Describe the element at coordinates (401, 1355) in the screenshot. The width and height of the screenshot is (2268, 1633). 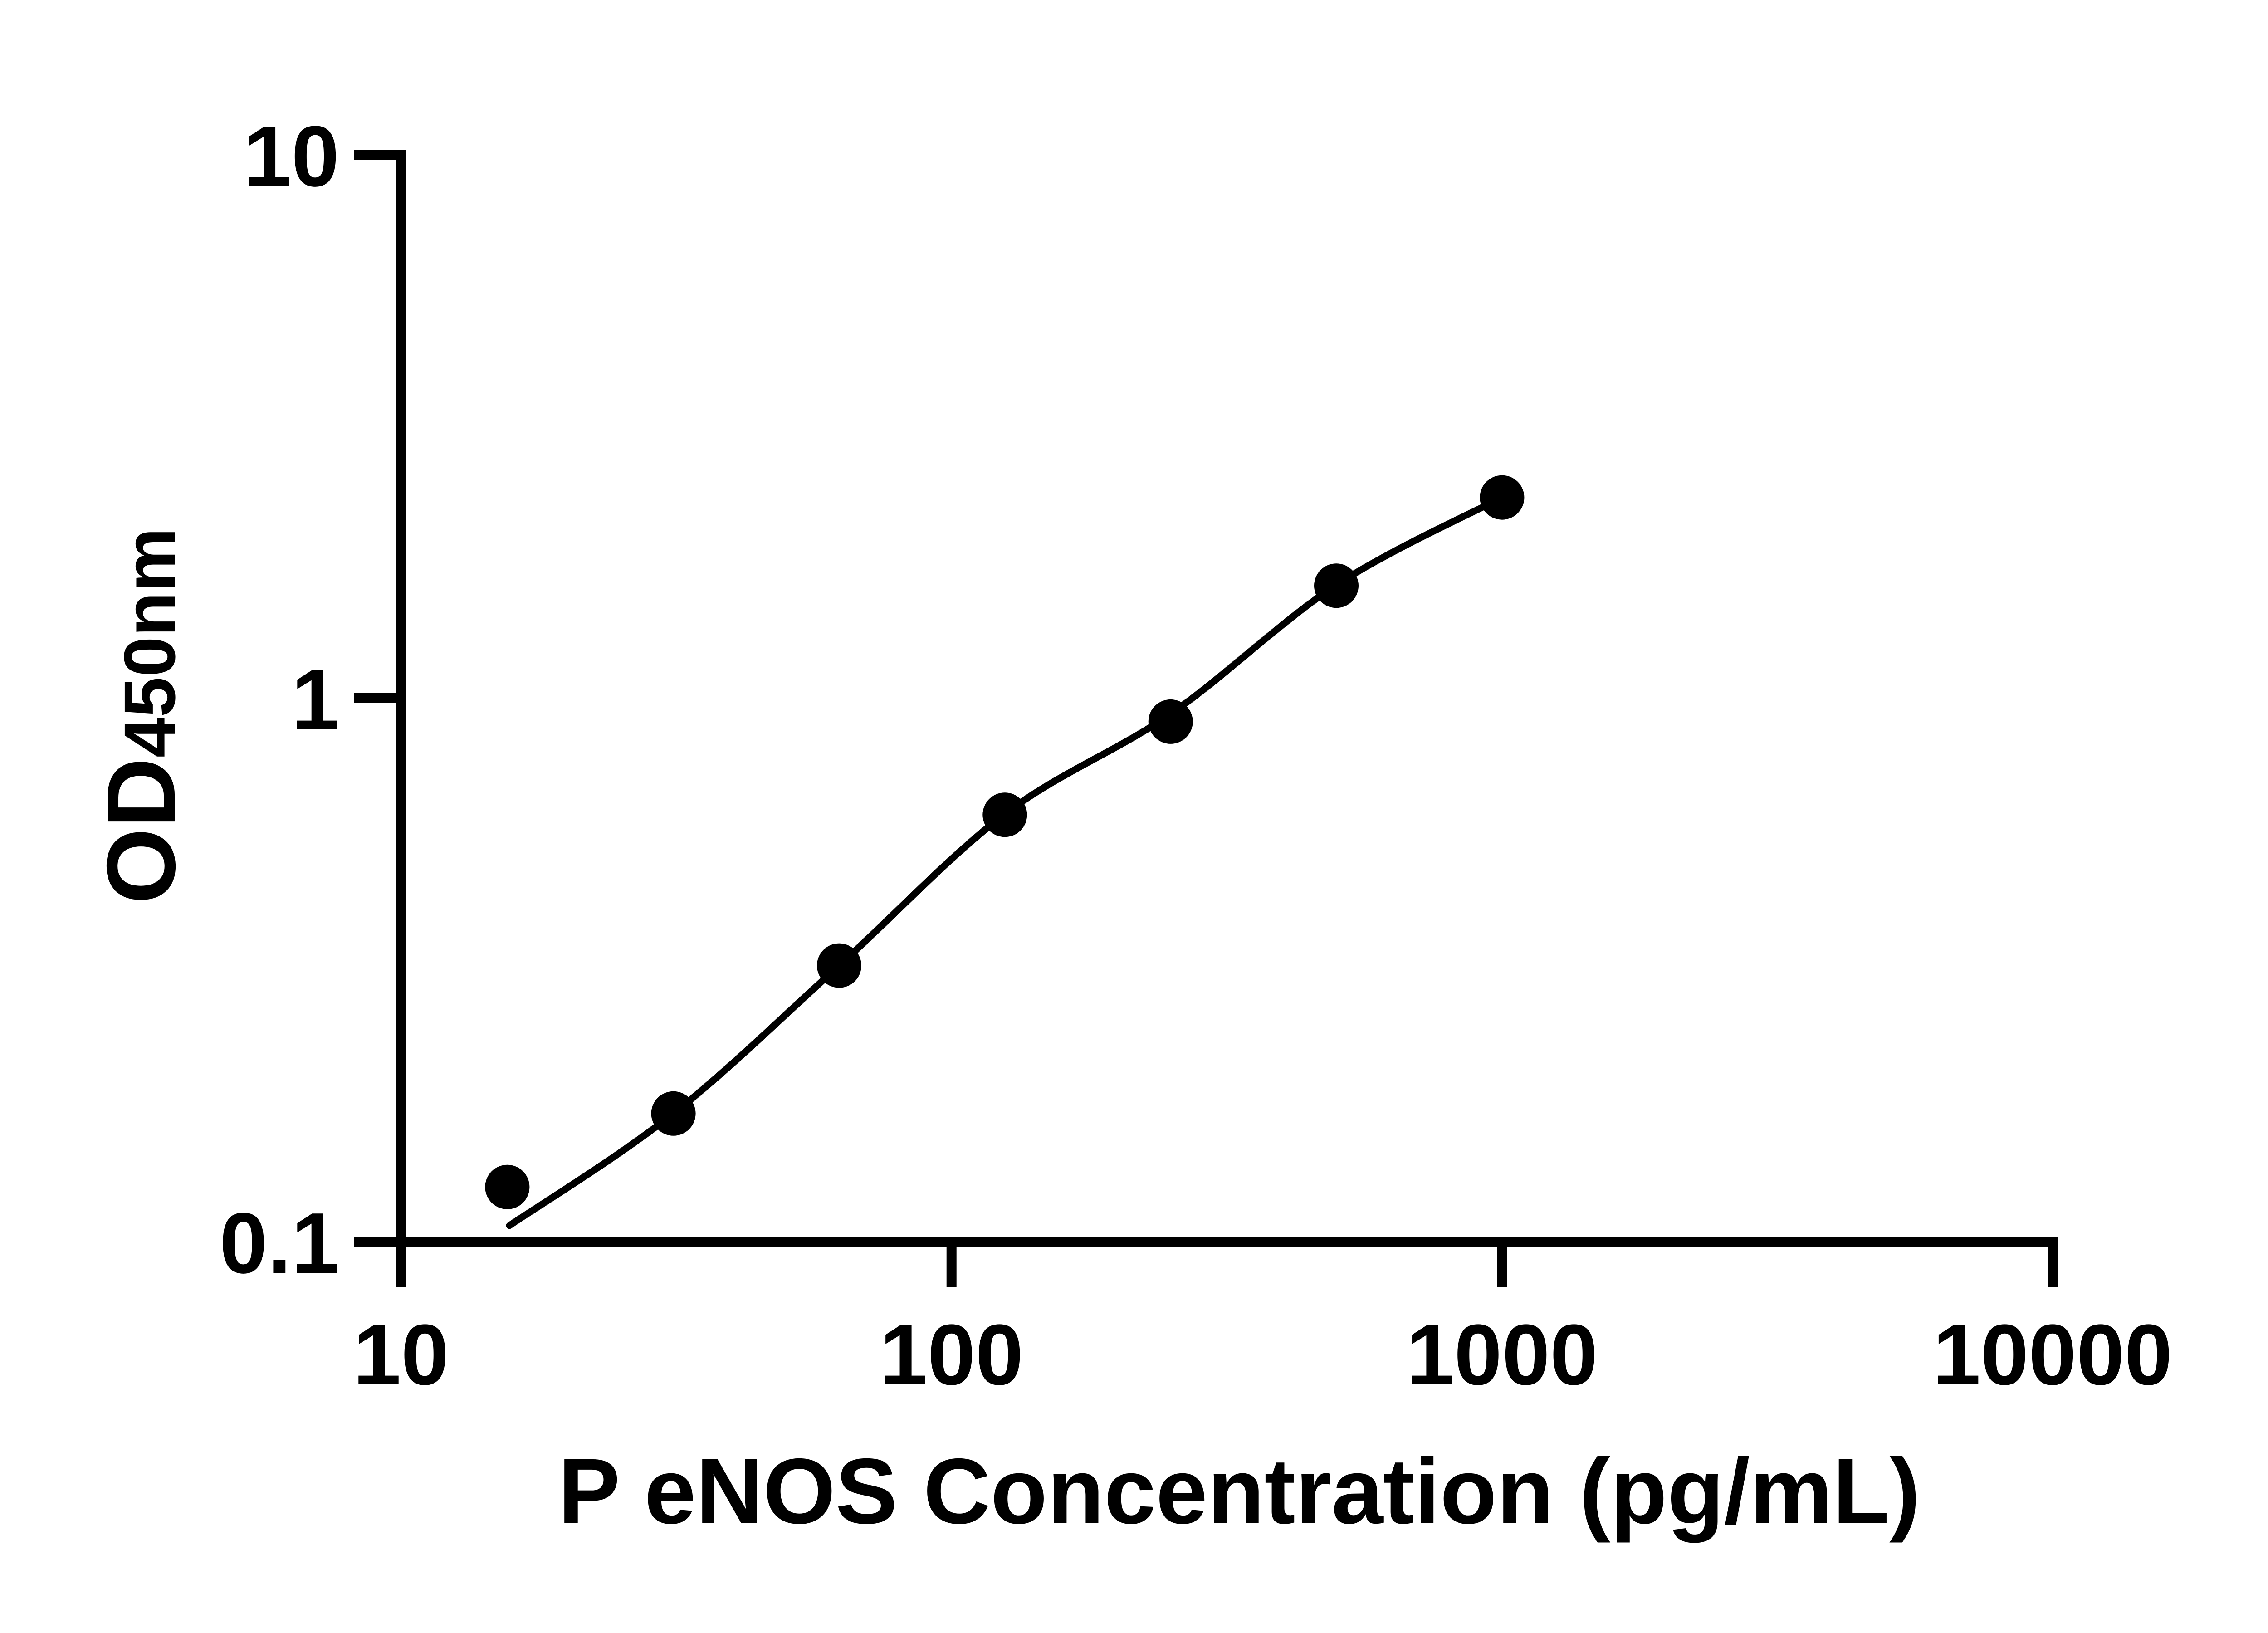
I see `x-tick-label: 10` at that location.